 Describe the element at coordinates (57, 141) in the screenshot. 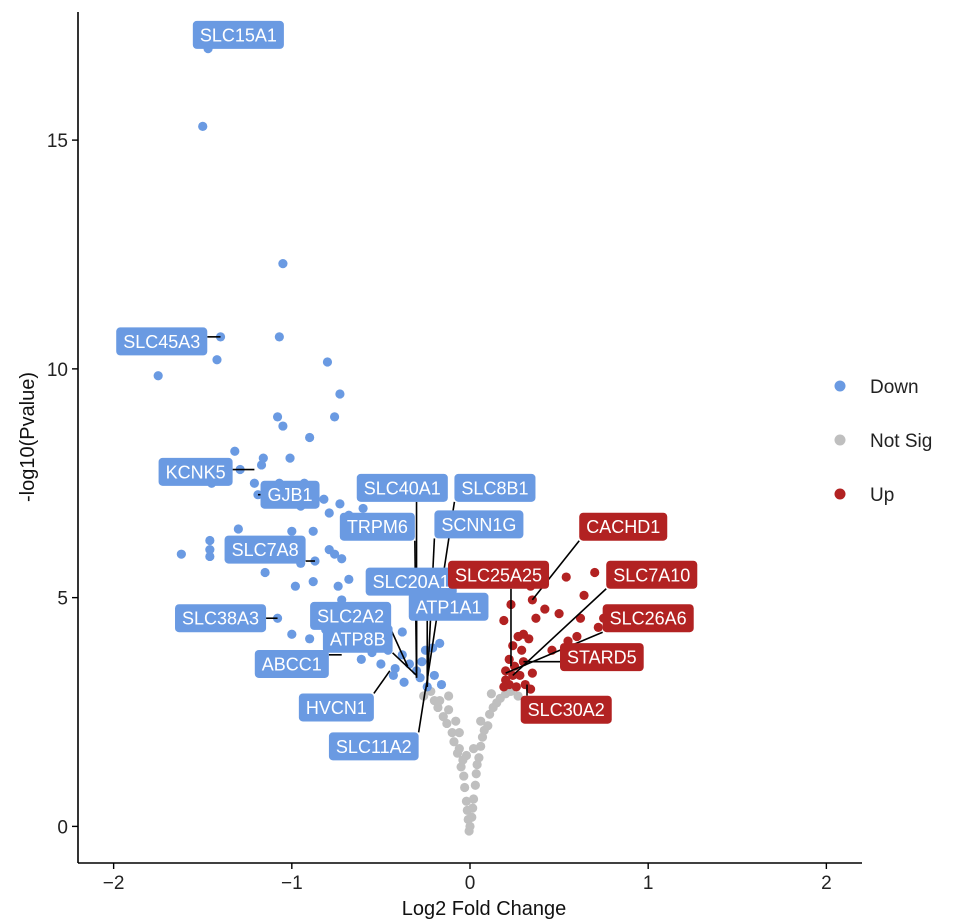

I see `y-tick-label: 15` at that location.